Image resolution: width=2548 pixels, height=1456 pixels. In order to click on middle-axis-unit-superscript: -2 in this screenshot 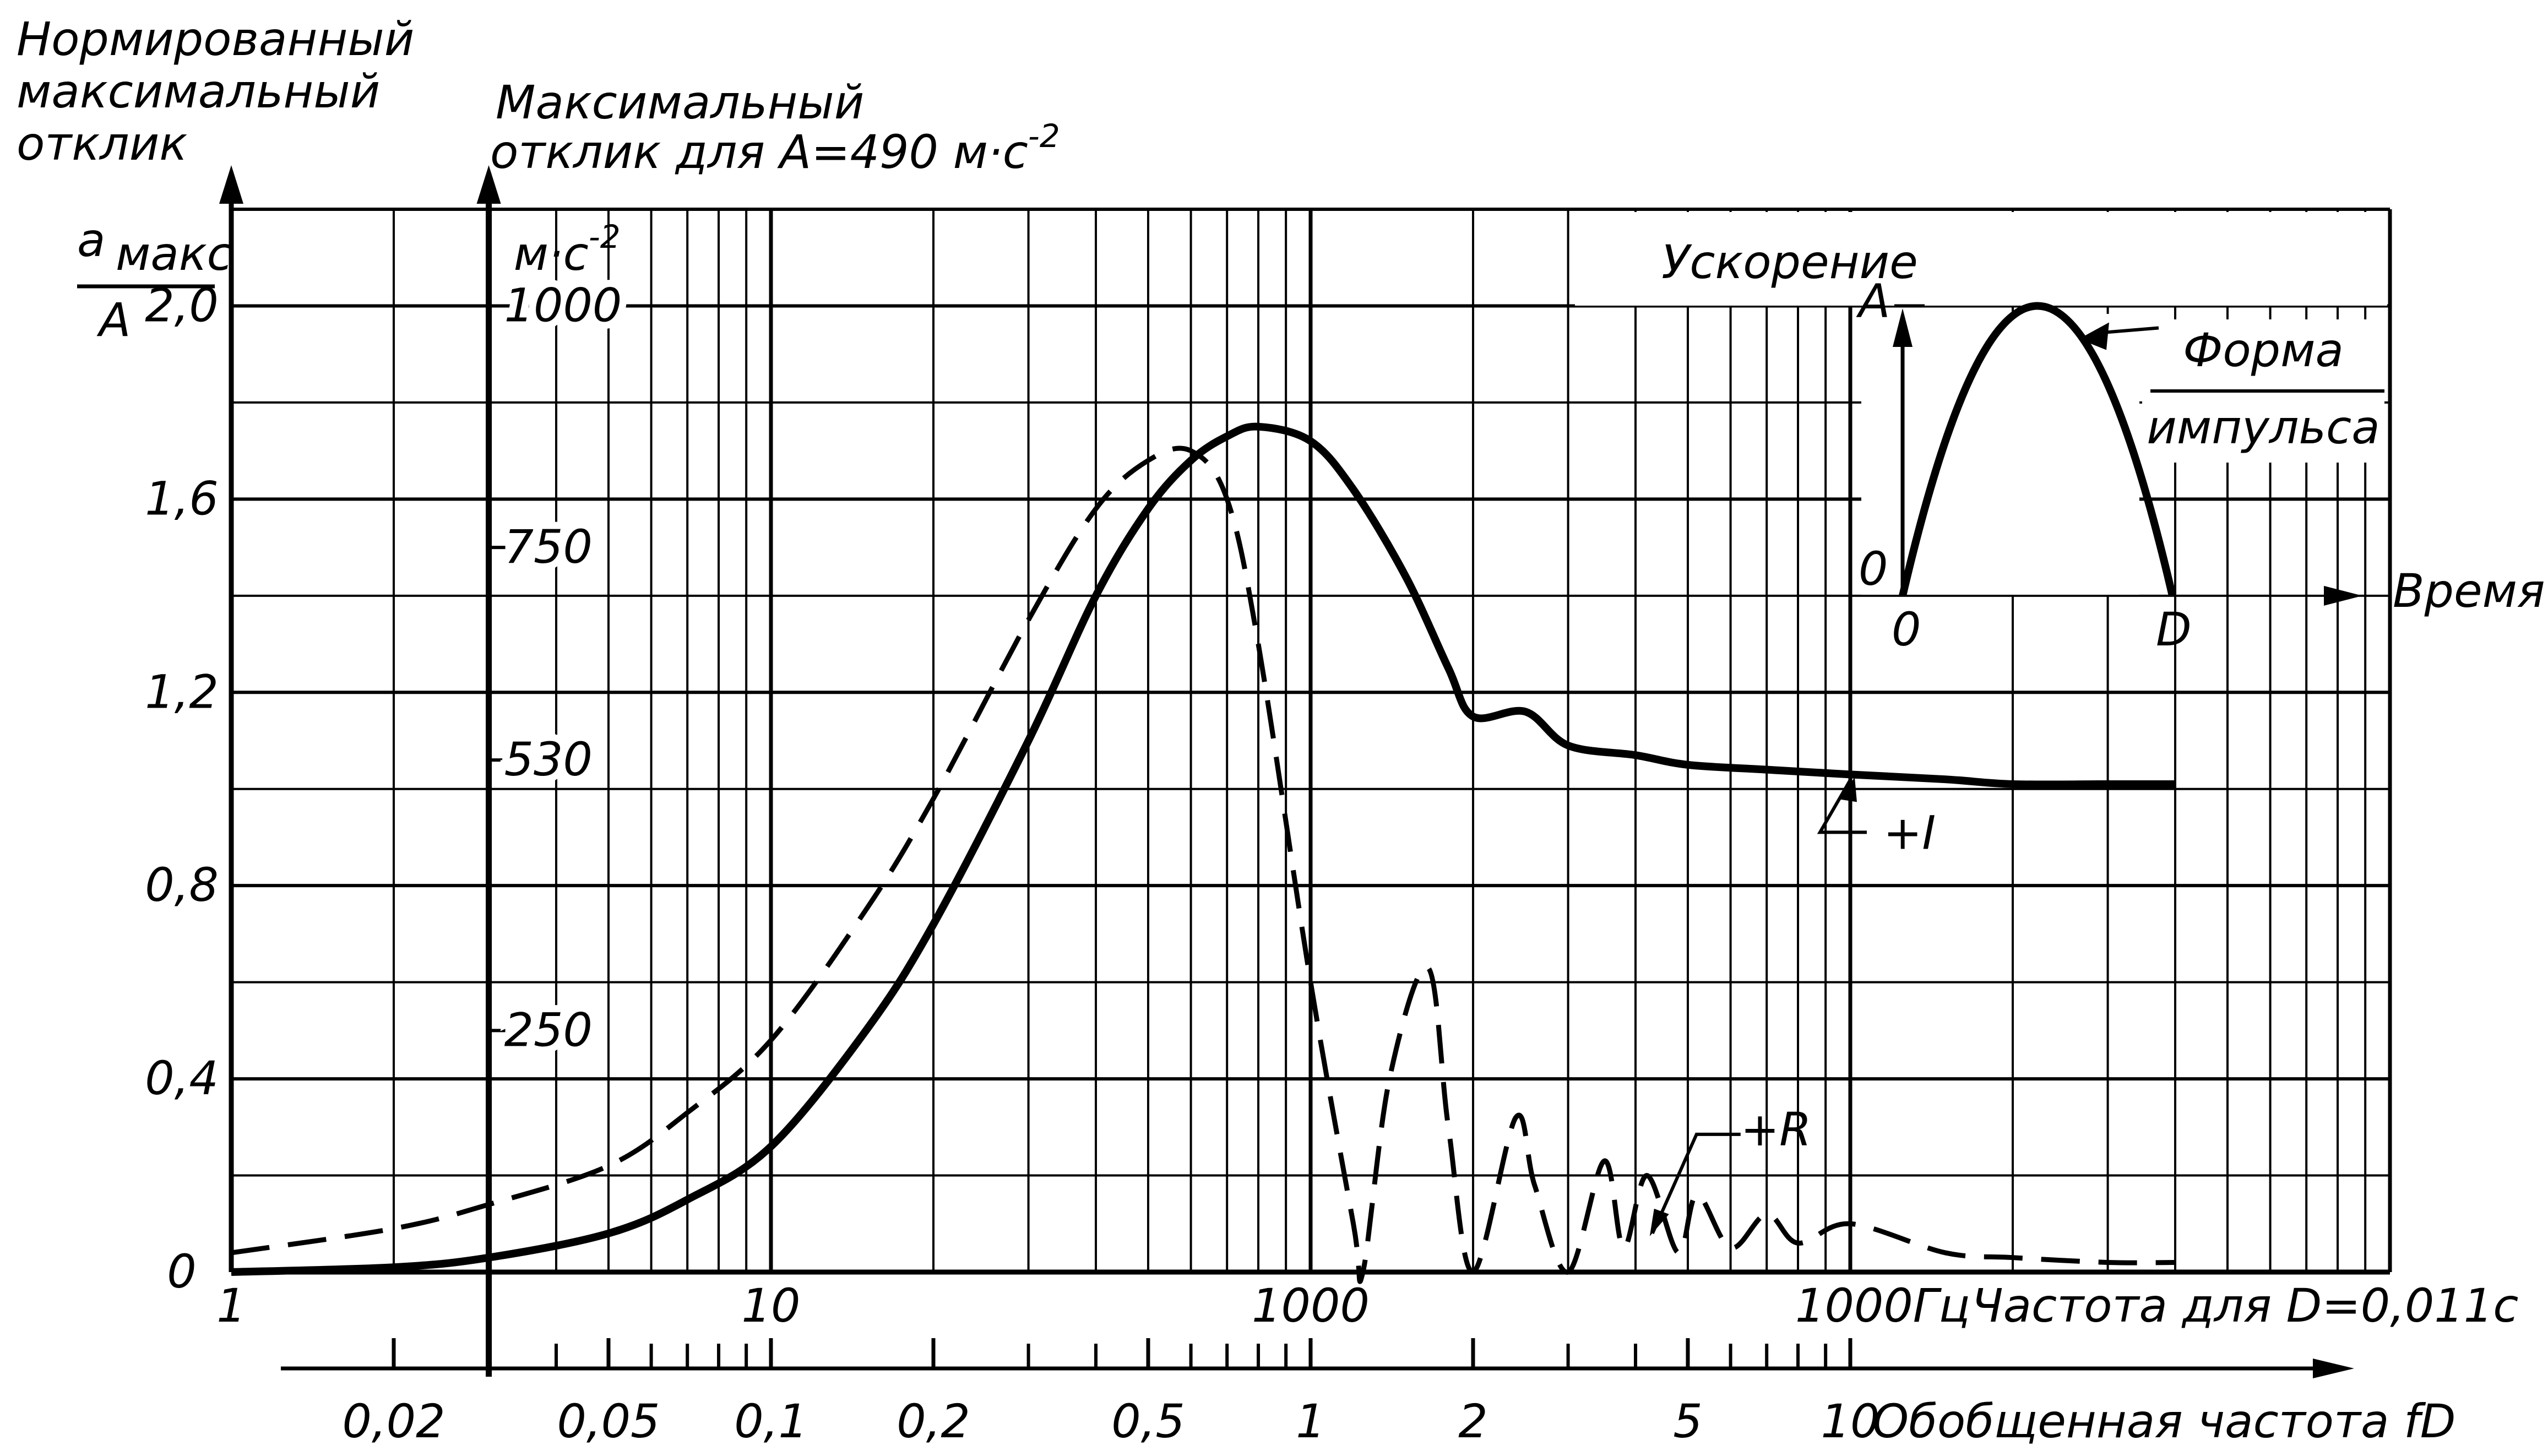, I will do `click(605, 237)`.